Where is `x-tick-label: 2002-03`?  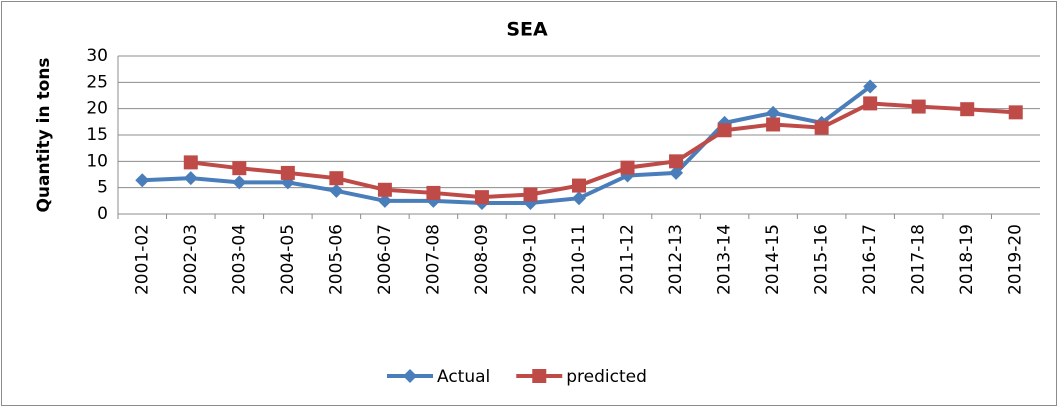 x-tick-label: 2002-03 is located at coordinates (191, 259).